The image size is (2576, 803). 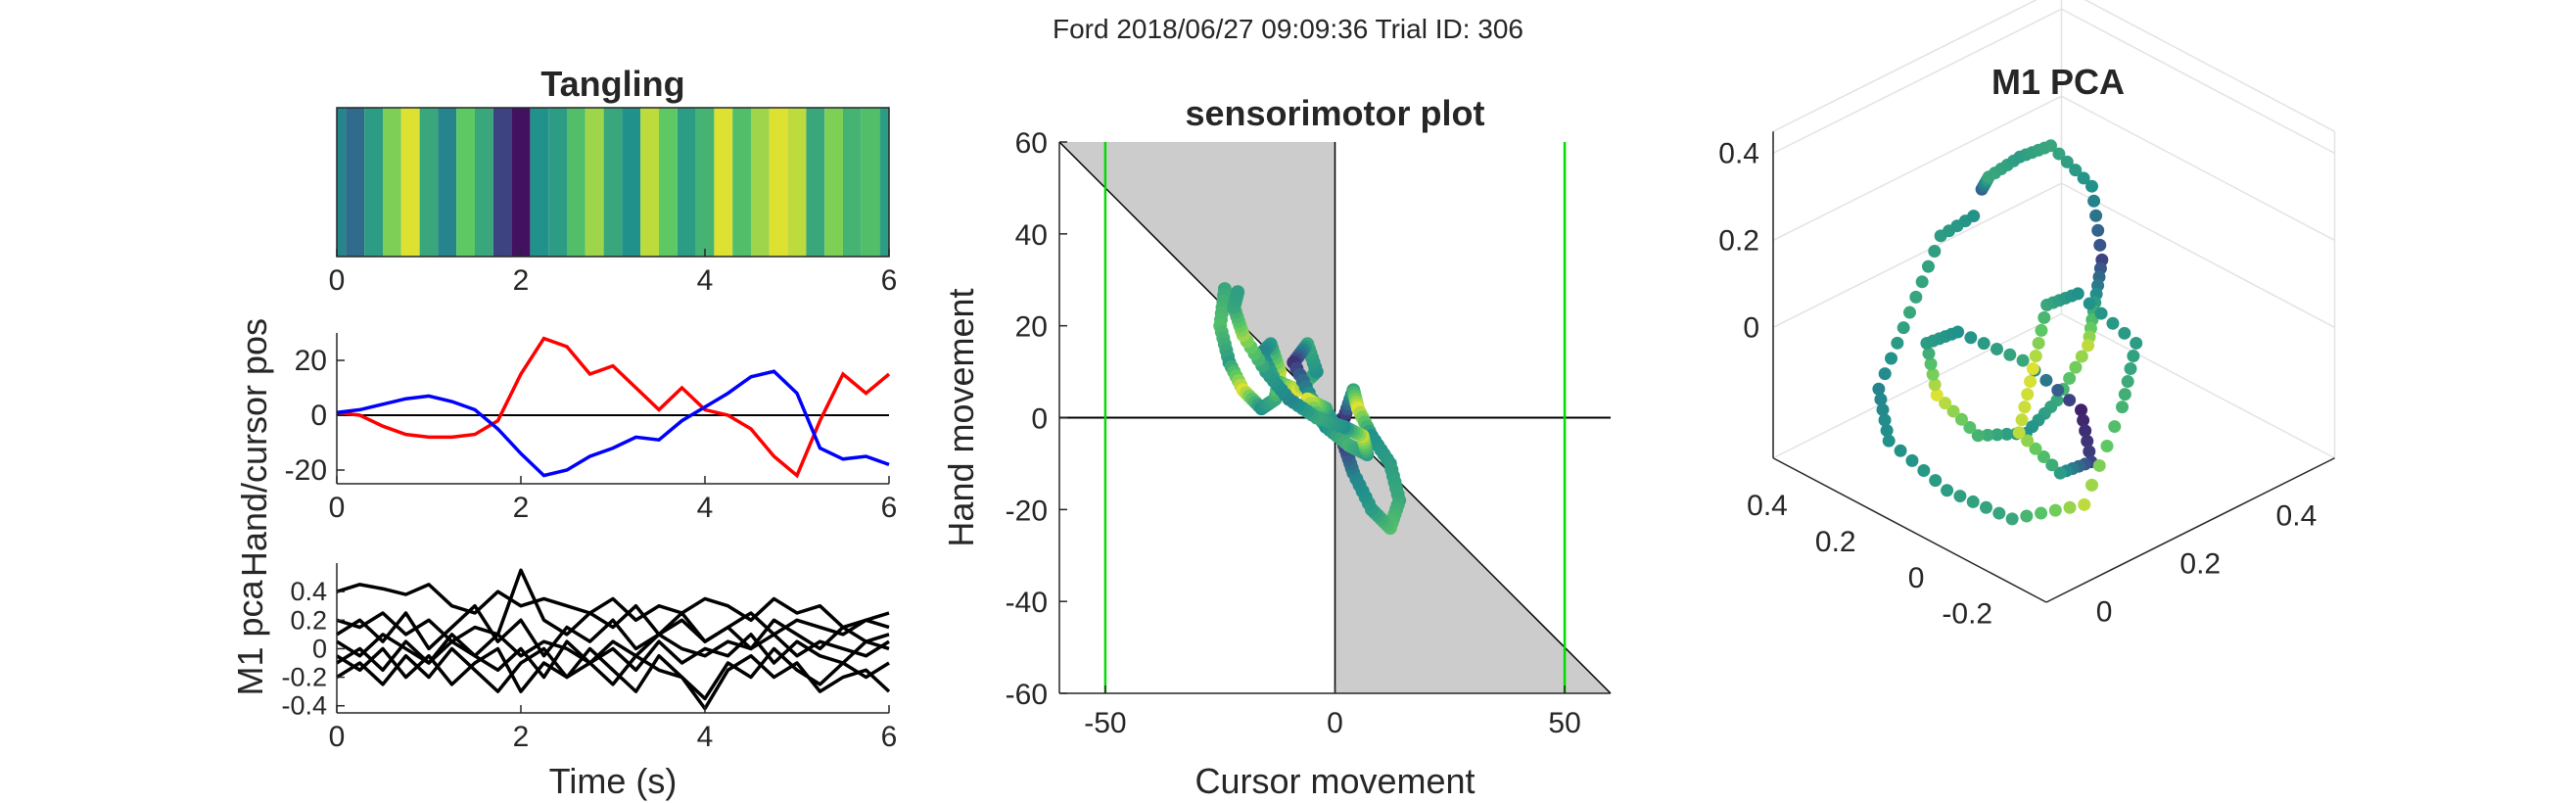 I want to click on tangling-x-tick-label: 6, so click(x=889, y=281).